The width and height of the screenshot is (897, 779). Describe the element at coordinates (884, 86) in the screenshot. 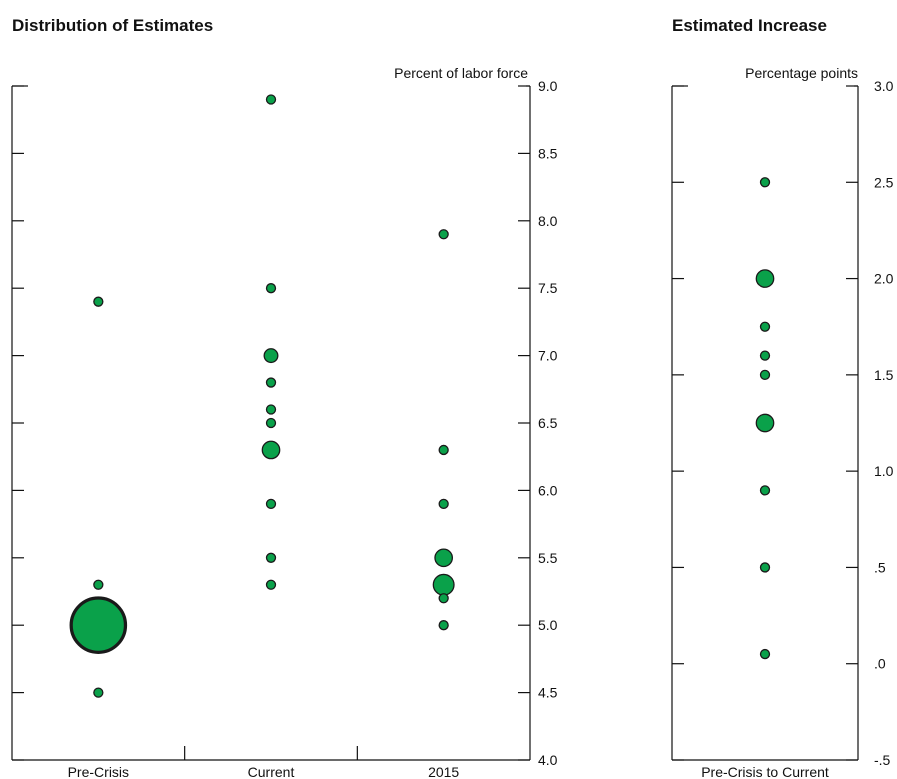

I see `y-tick-label: 3.0` at that location.